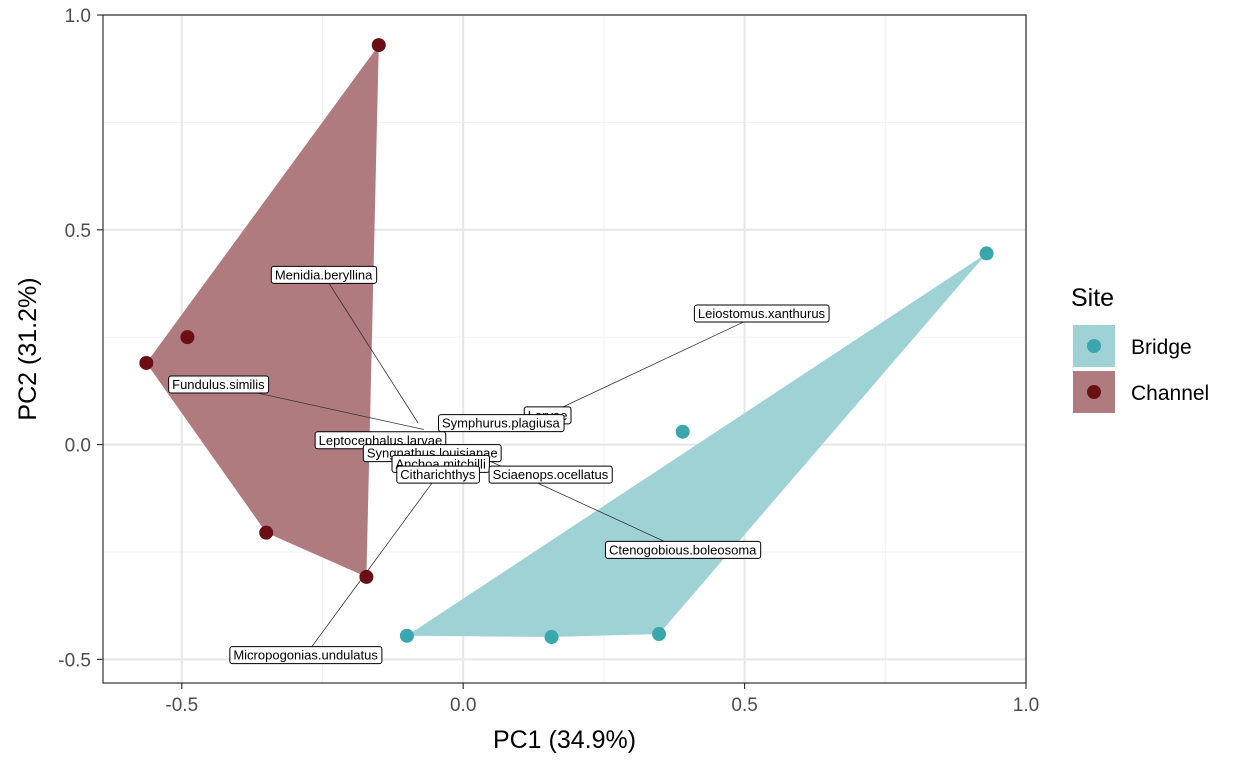 Image resolution: width=1248 pixels, height=768 pixels. I want to click on species-label-text: Micropogonias.undulatus, so click(305, 655).